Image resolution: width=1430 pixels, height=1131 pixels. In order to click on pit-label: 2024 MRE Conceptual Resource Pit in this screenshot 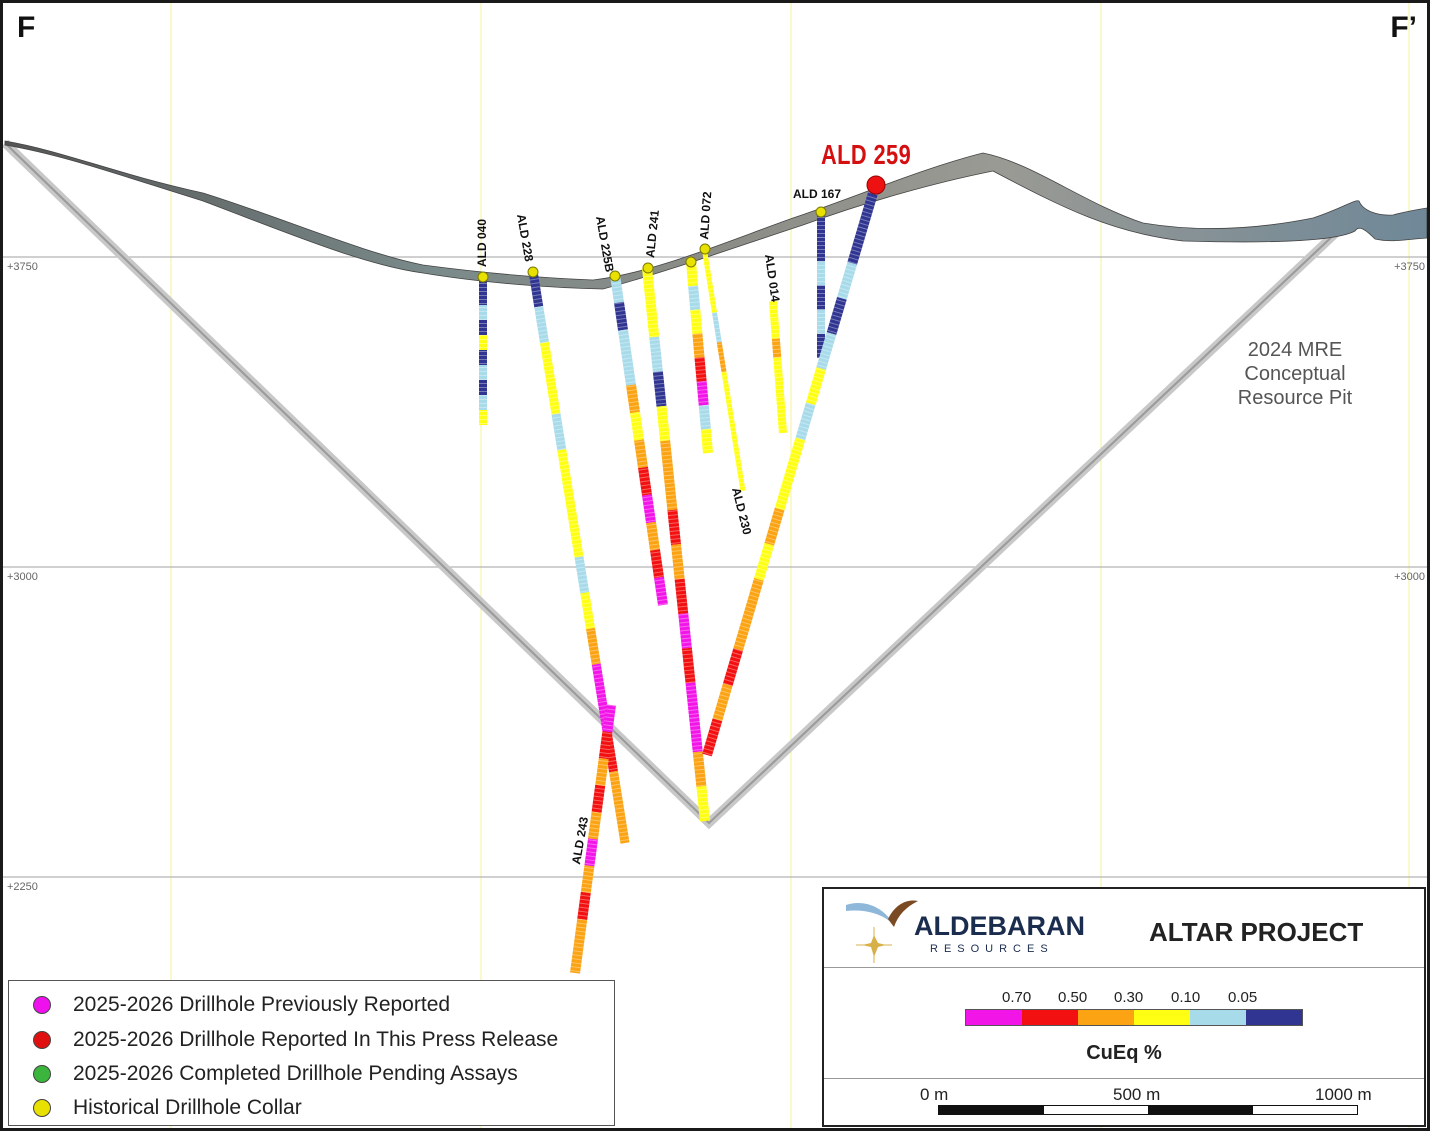, I will do `click(1295, 374)`.